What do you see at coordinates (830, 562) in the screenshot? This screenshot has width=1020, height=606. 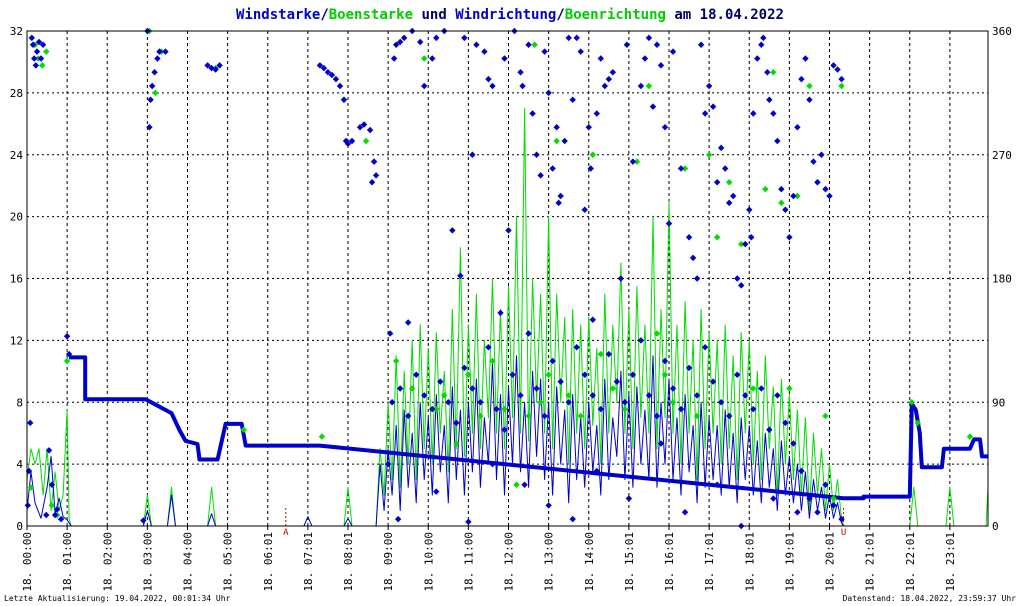 I see `x-tick-label: 18. 20:01` at bounding box center [830, 562].